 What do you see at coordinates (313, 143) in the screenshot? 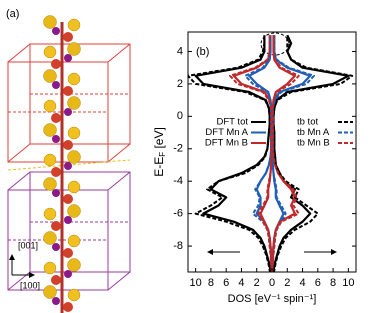
I see `legend-label: tb Mn B` at bounding box center [313, 143].